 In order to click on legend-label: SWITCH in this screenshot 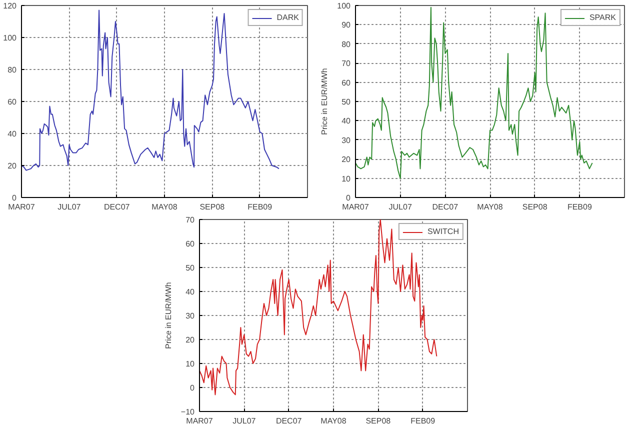, I will do `click(443, 231)`.